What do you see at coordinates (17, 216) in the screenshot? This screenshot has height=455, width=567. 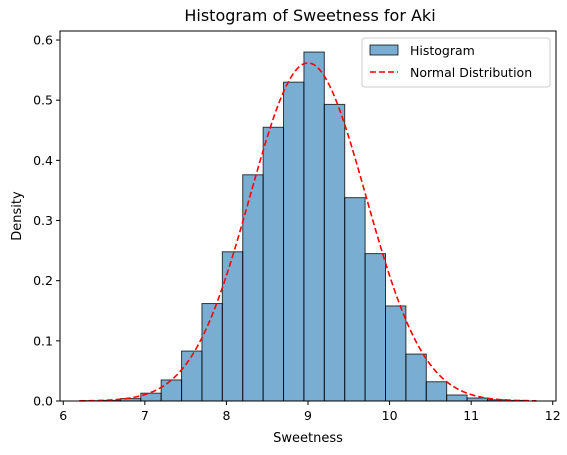 I see `y-axis-label: Density` at bounding box center [17, 216].